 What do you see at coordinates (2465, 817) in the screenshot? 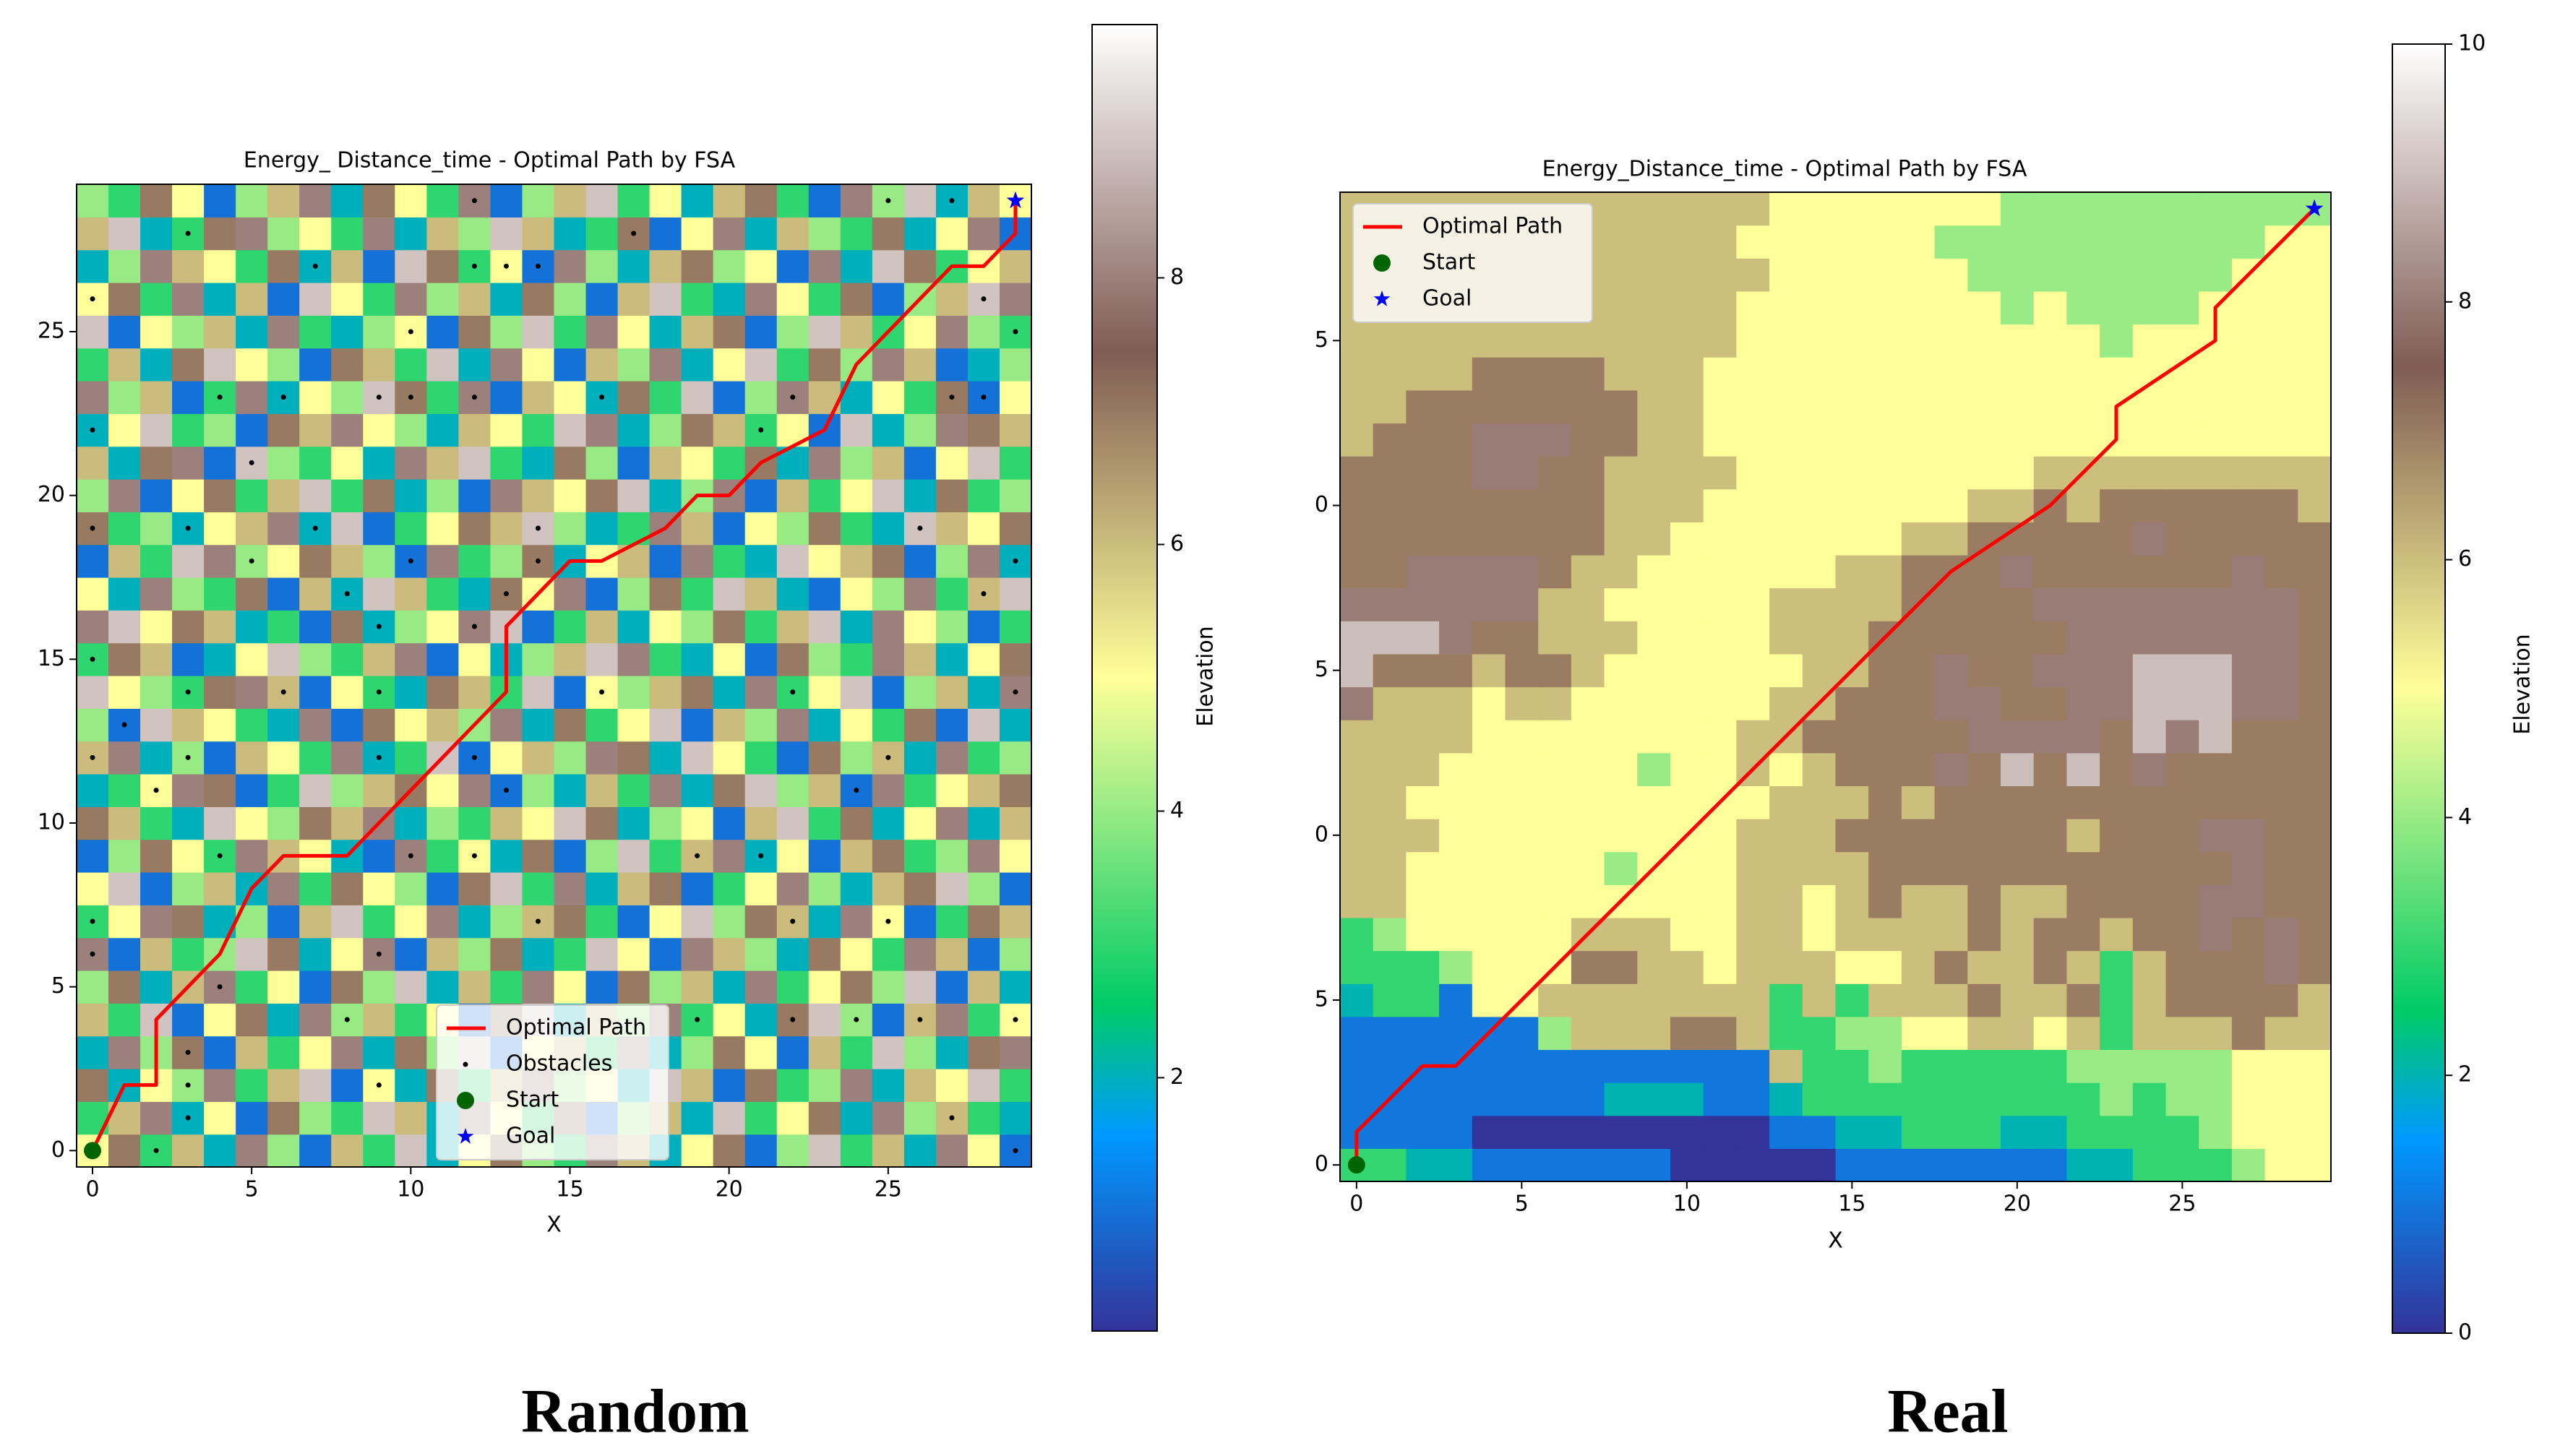
I see `colorbar-tick-label: 4` at bounding box center [2465, 817].